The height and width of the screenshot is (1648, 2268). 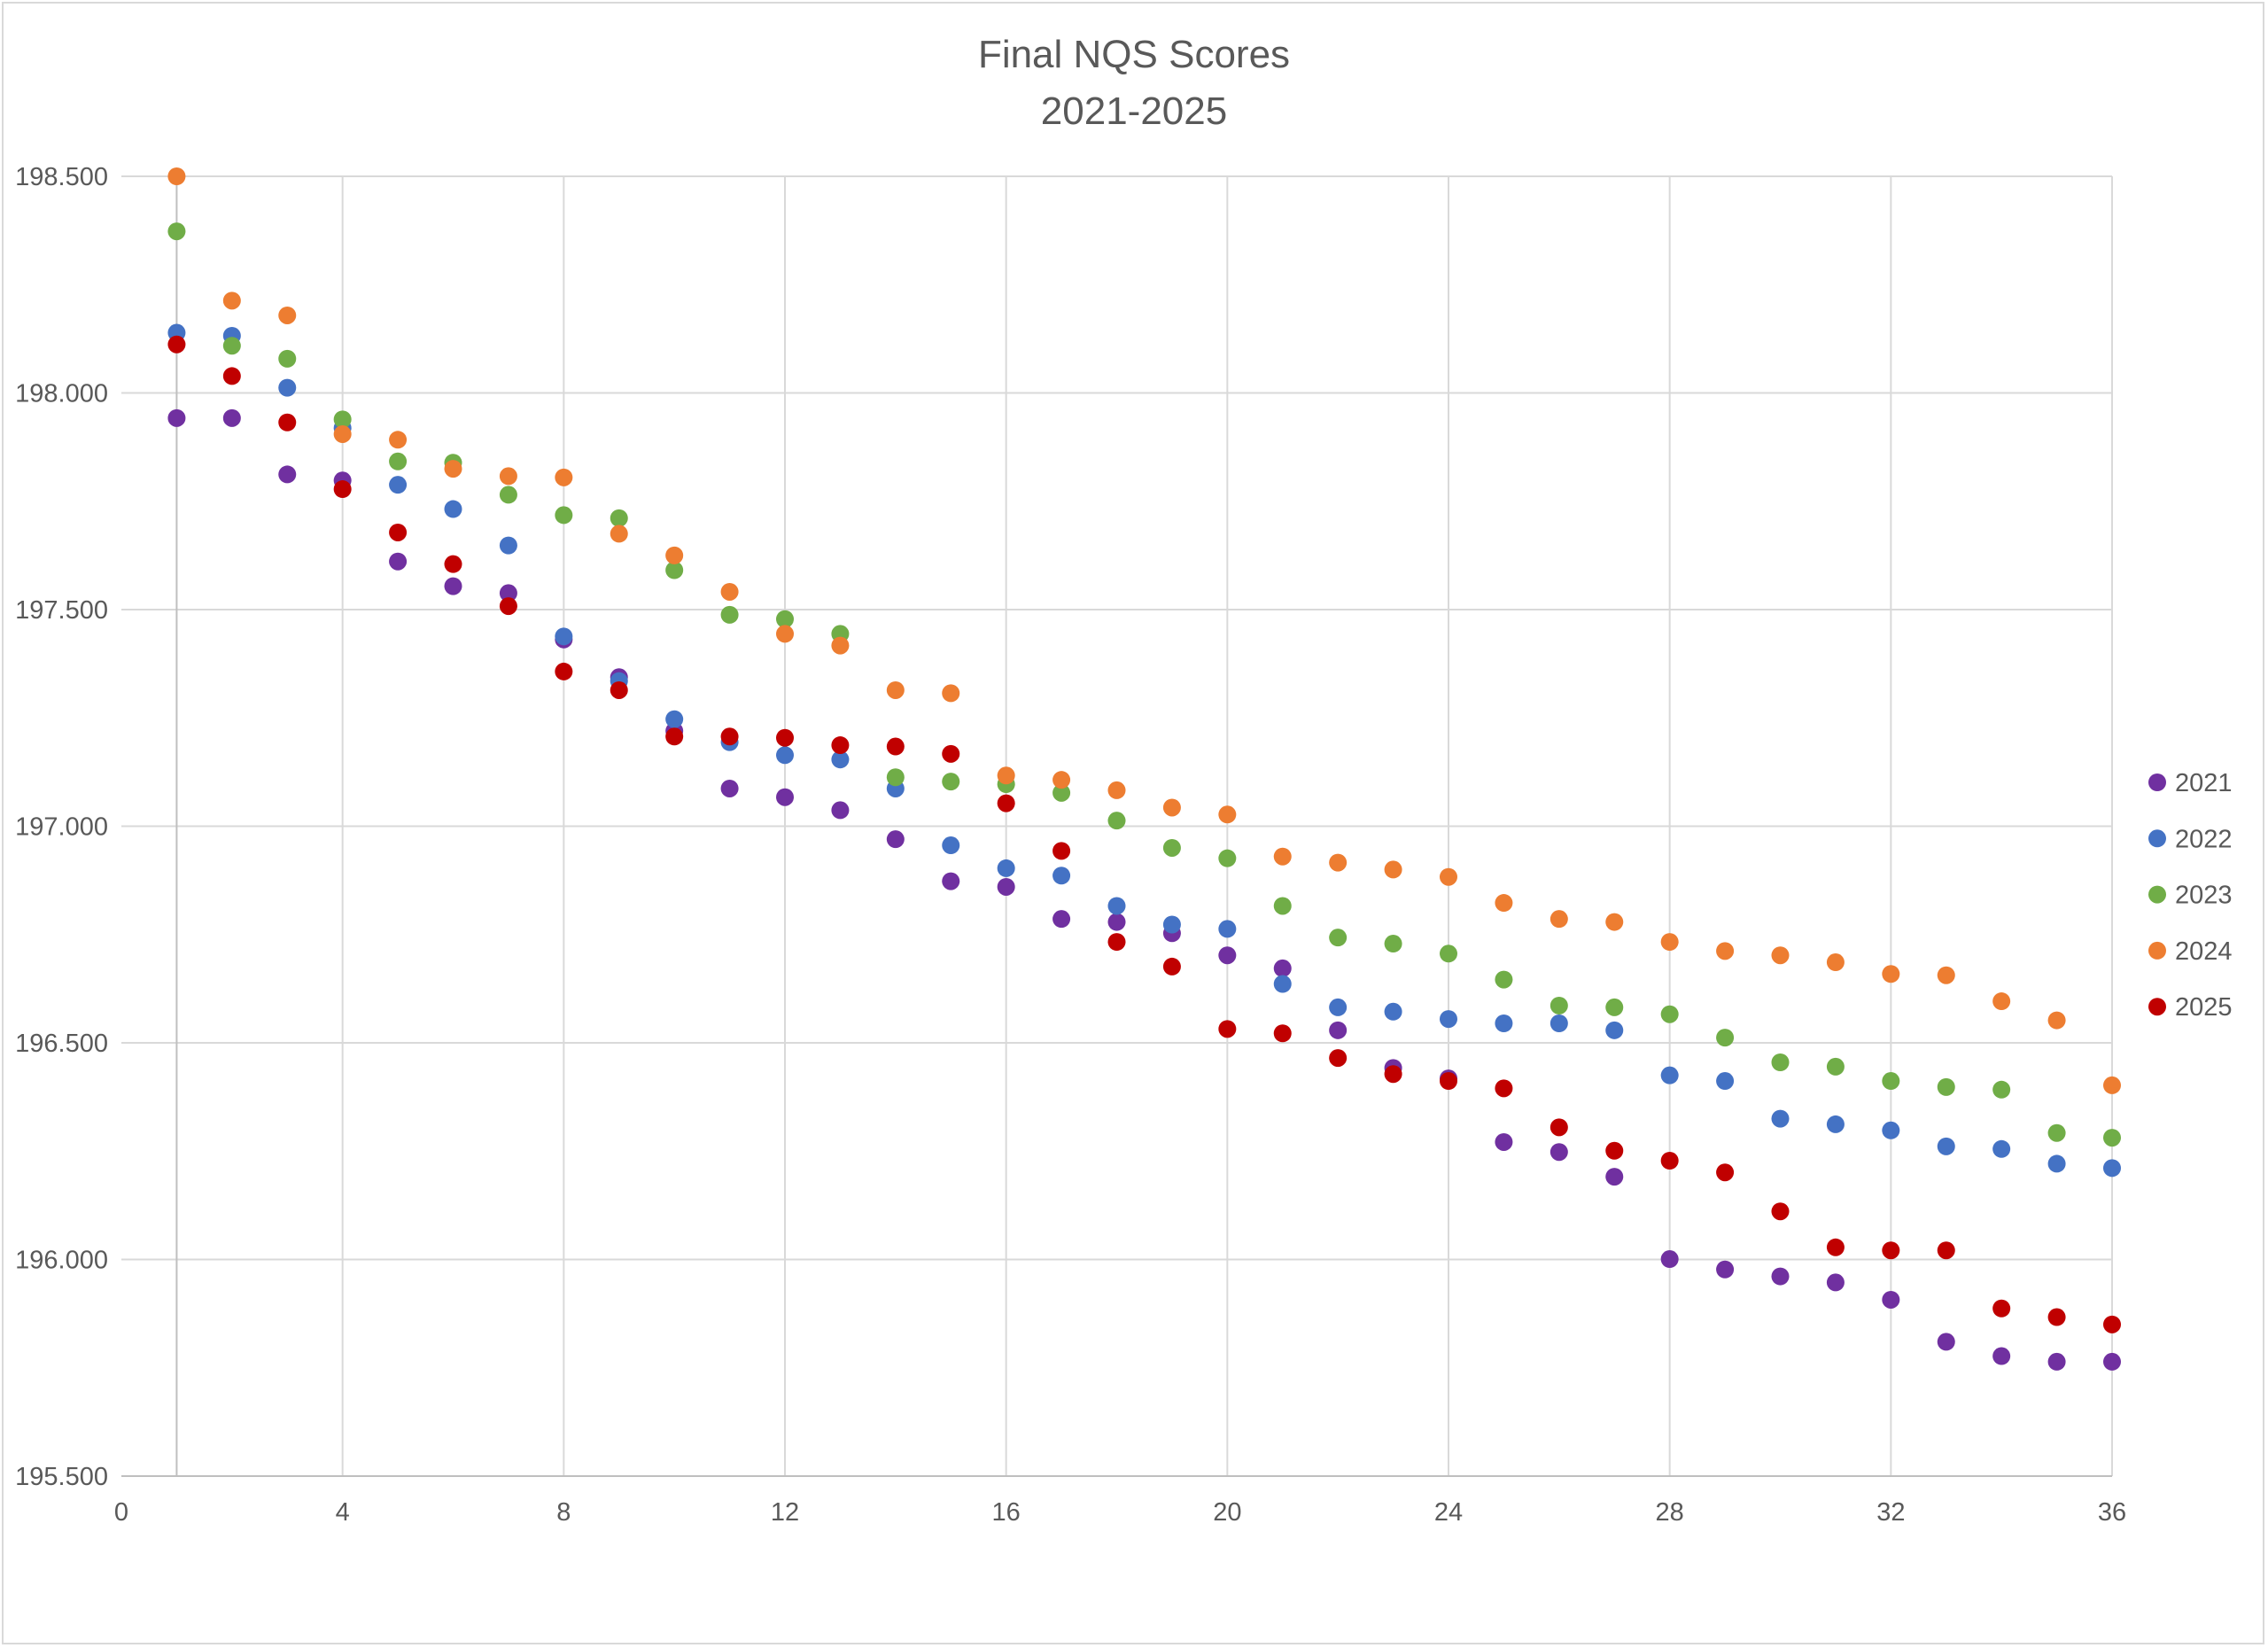 I want to click on y-tick-label: 196.500, so click(x=61, y=1044).